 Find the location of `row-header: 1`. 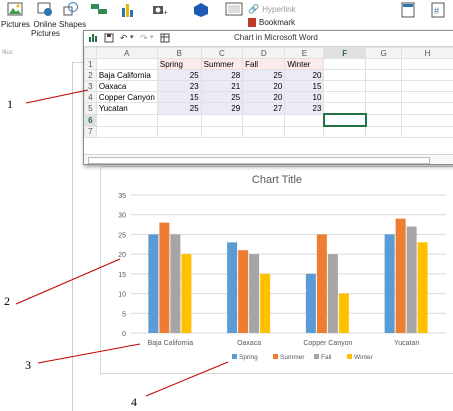

row-header: 1 is located at coordinates (90, 64).